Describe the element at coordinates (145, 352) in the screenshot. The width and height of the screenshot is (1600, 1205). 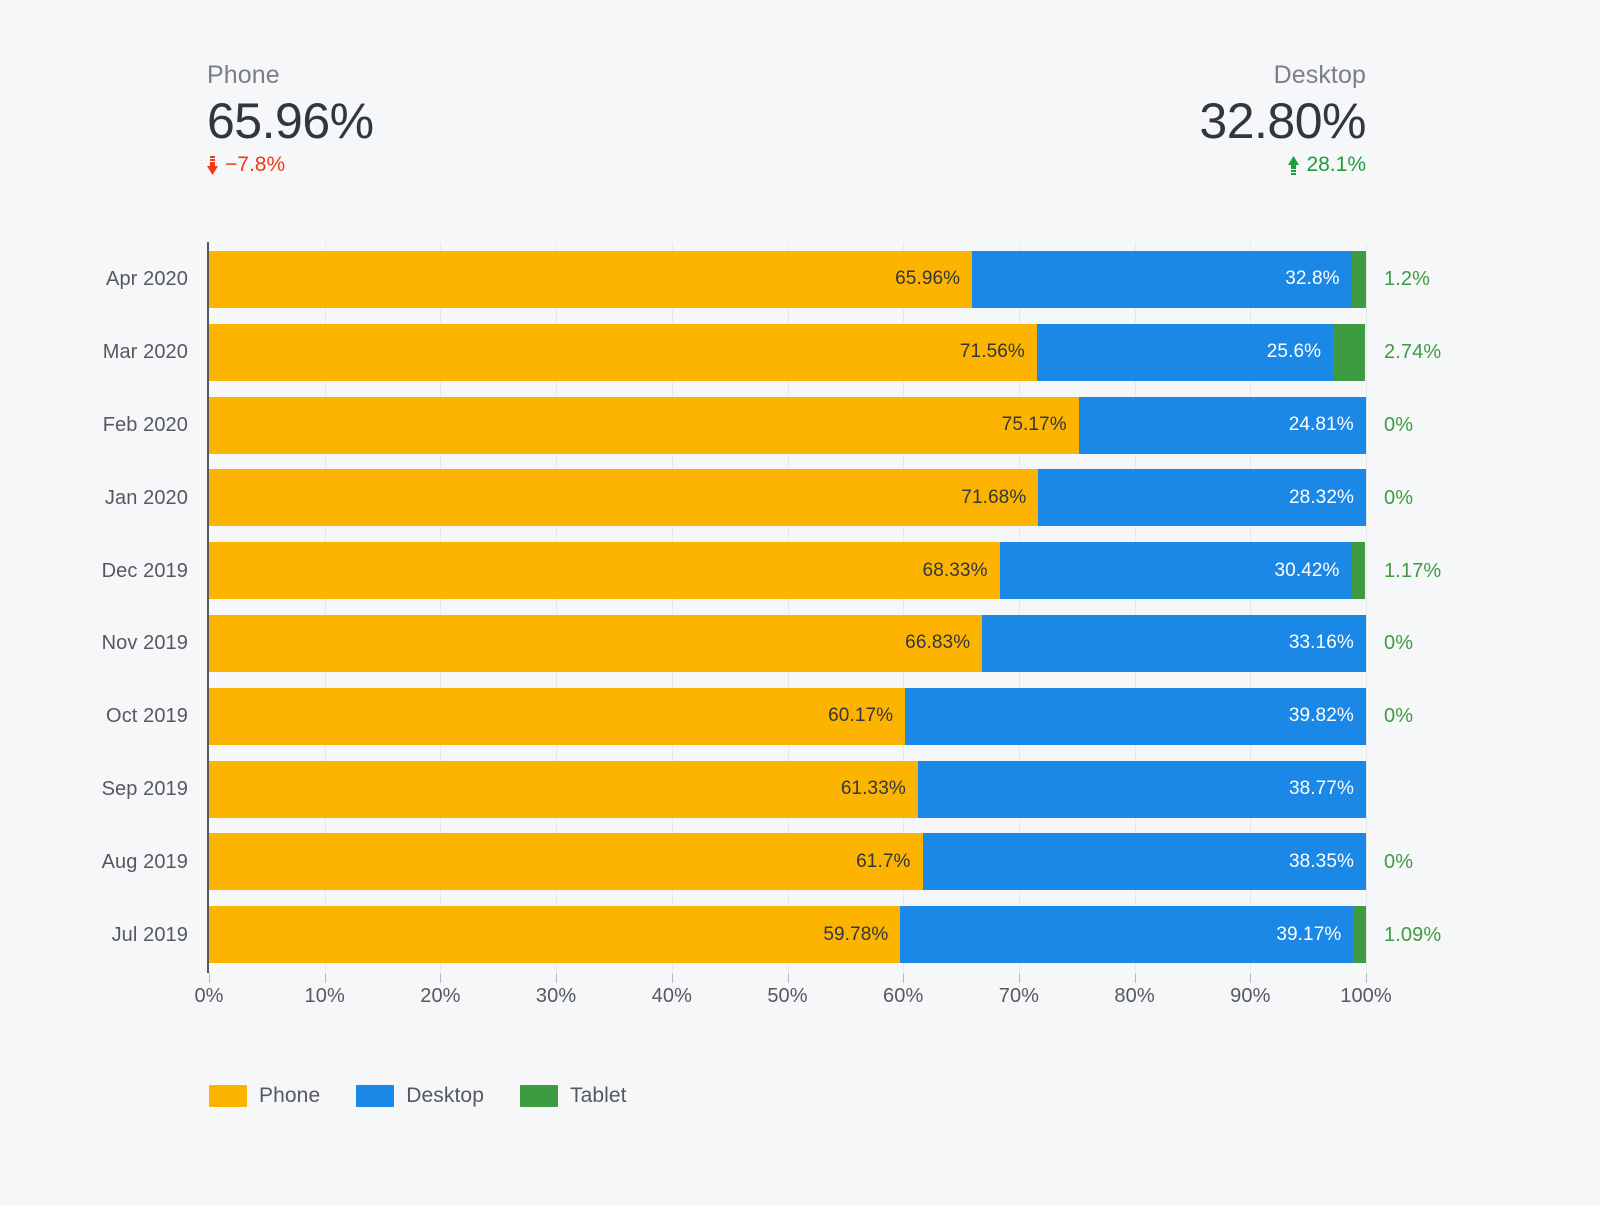
I see `y-axis-label: Mar 2020` at that location.